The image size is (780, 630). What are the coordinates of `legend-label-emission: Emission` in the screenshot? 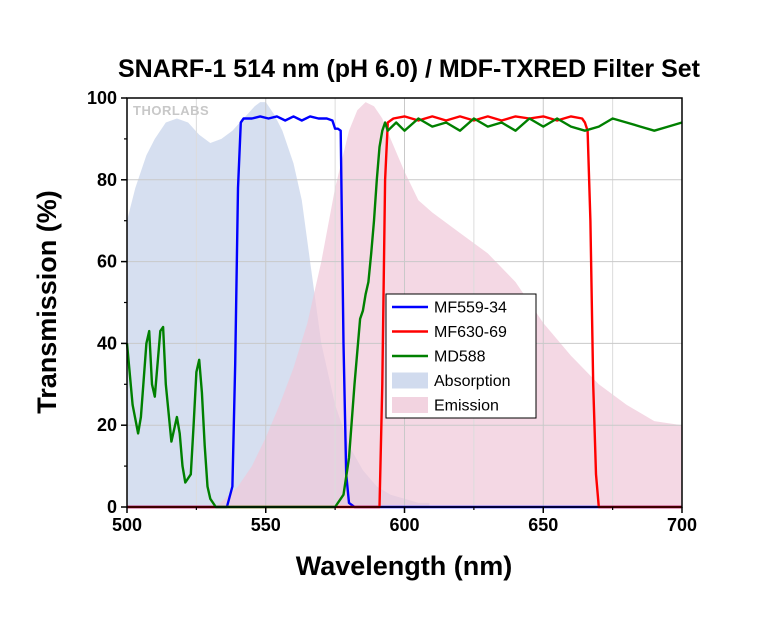 It's located at (466, 406).